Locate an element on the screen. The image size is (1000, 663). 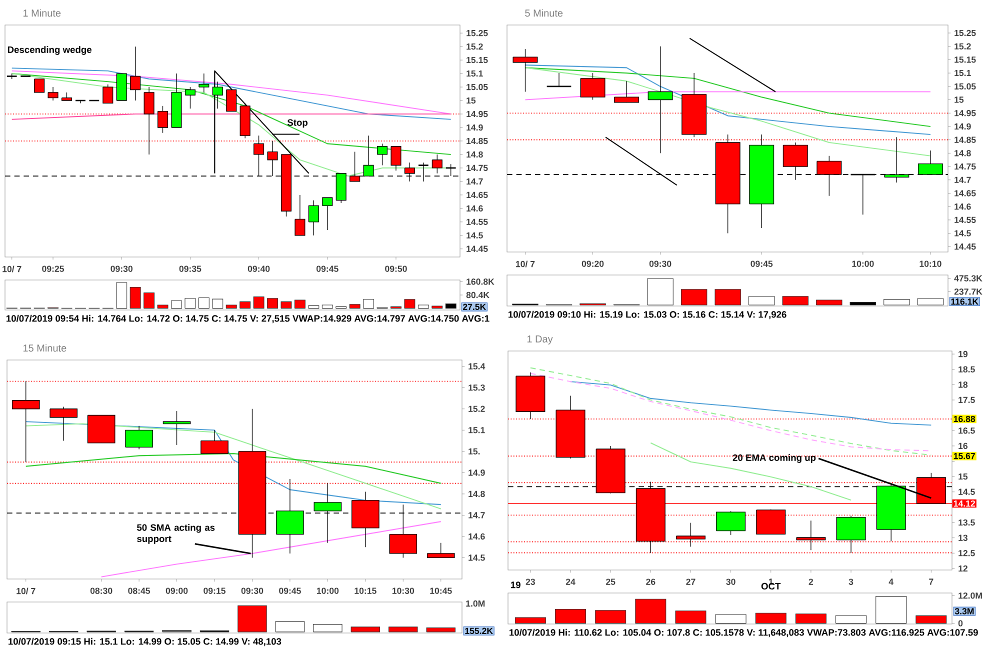
x-tick-label: 27 is located at coordinates (691, 581).